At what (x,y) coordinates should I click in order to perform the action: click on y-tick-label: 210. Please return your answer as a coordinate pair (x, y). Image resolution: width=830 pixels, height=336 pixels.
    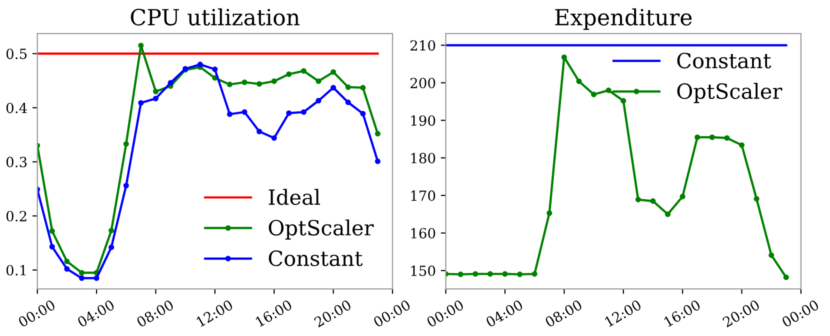
    Looking at the image, I should click on (423, 45).